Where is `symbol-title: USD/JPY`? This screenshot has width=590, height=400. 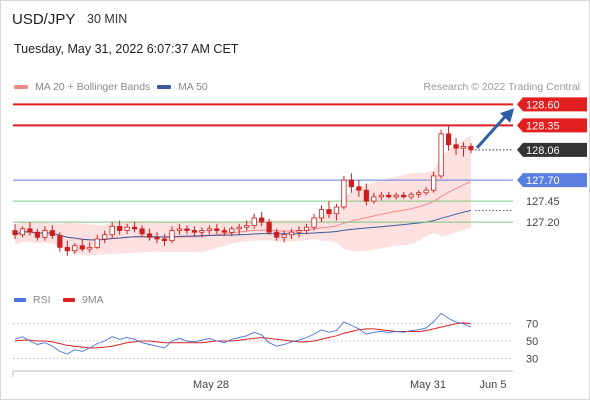
symbol-title: USD/JPY is located at coordinates (44, 19).